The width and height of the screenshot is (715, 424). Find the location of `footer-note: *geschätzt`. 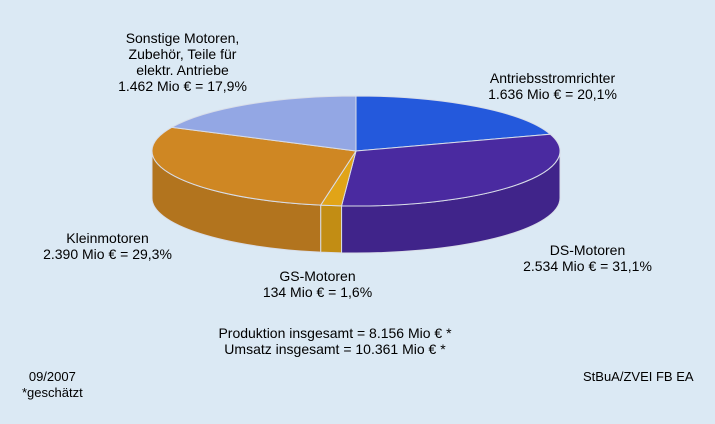

footer-note: *geschätzt is located at coordinates (52, 392).